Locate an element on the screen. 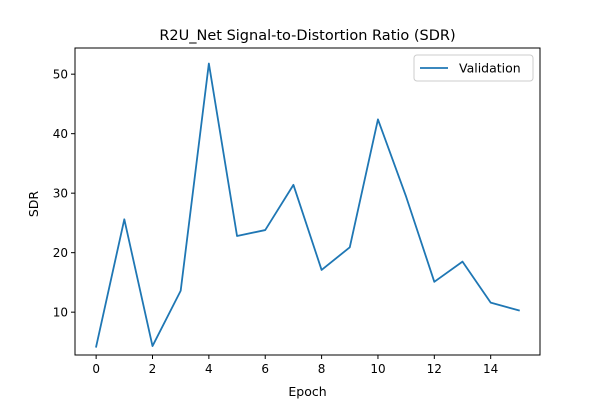  y-tick-label: 20 is located at coordinates (60, 253).